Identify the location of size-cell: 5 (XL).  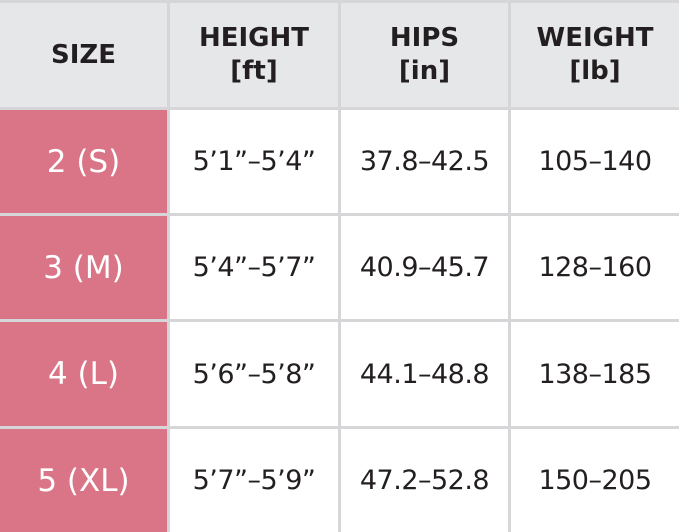
(83, 480).